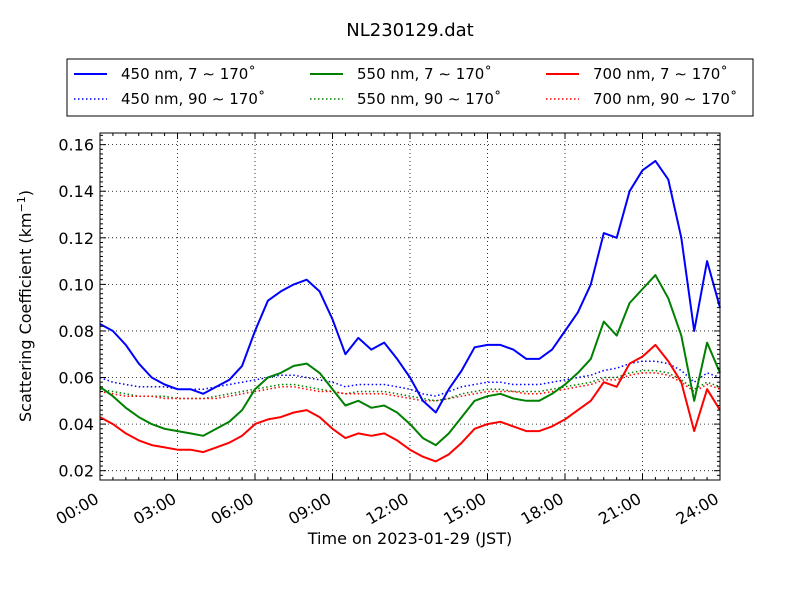 Image resolution: width=800 pixels, height=600 pixels. I want to click on y-axis-label-superscript: −1, so click(21, 204).